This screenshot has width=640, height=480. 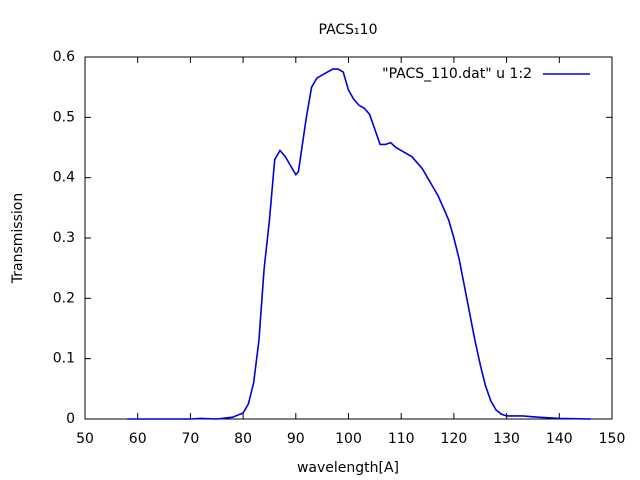 I want to click on x-tick-label: 90, so click(x=296, y=439).